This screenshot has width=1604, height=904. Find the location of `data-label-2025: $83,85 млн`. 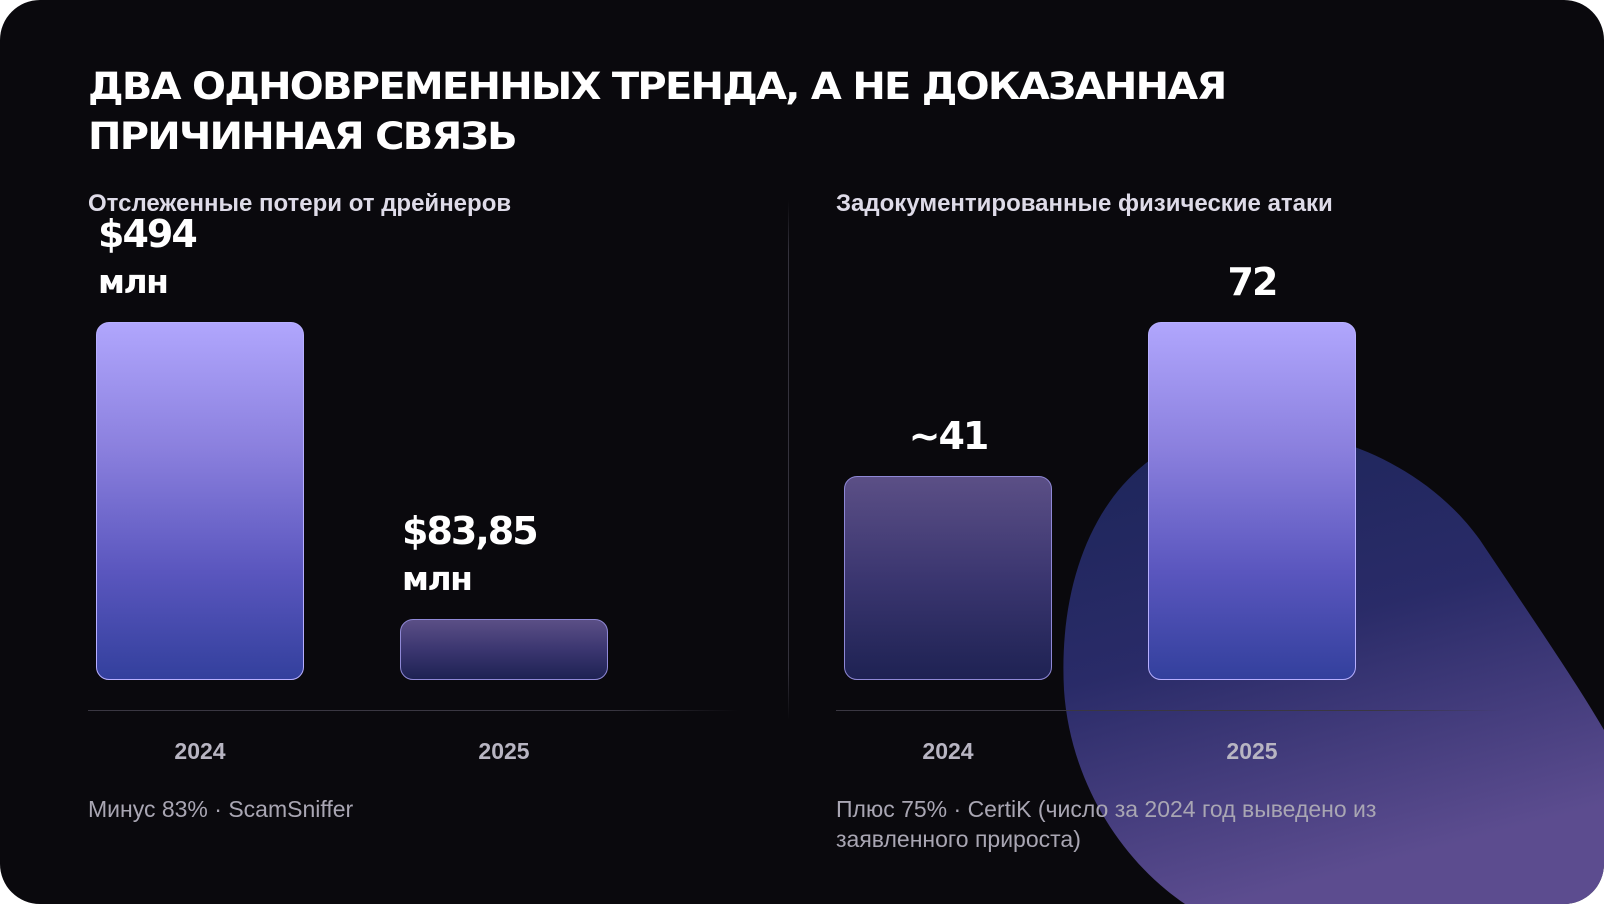

data-label-2025: $83,85 млн is located at coordinates (470, 555).